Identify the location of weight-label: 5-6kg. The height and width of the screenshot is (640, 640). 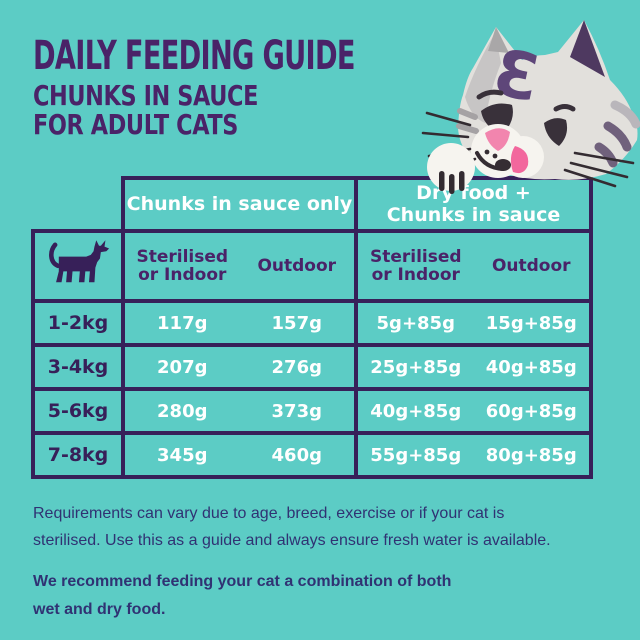
(78, 411).